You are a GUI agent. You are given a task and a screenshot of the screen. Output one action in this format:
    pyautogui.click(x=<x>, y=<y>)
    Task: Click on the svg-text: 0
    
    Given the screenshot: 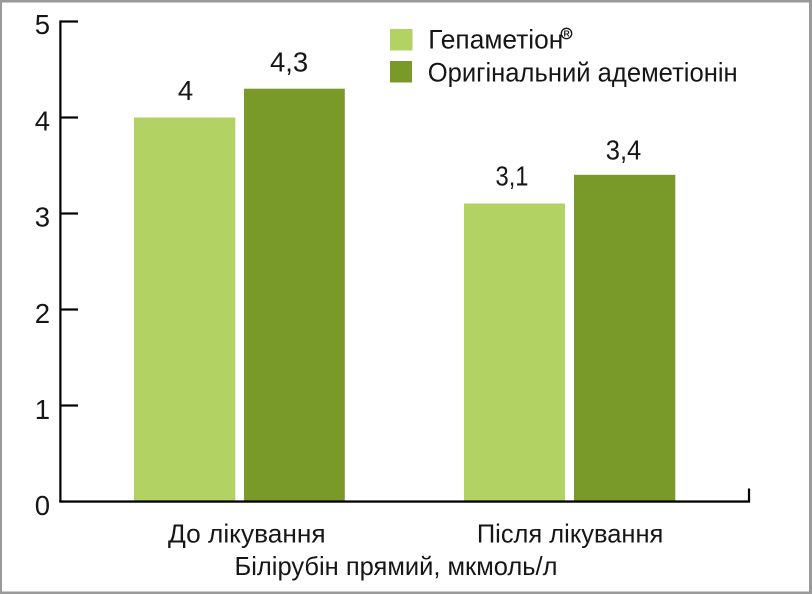 What is the action you would take?
    pyautogui.click(x=42, y=505)
    